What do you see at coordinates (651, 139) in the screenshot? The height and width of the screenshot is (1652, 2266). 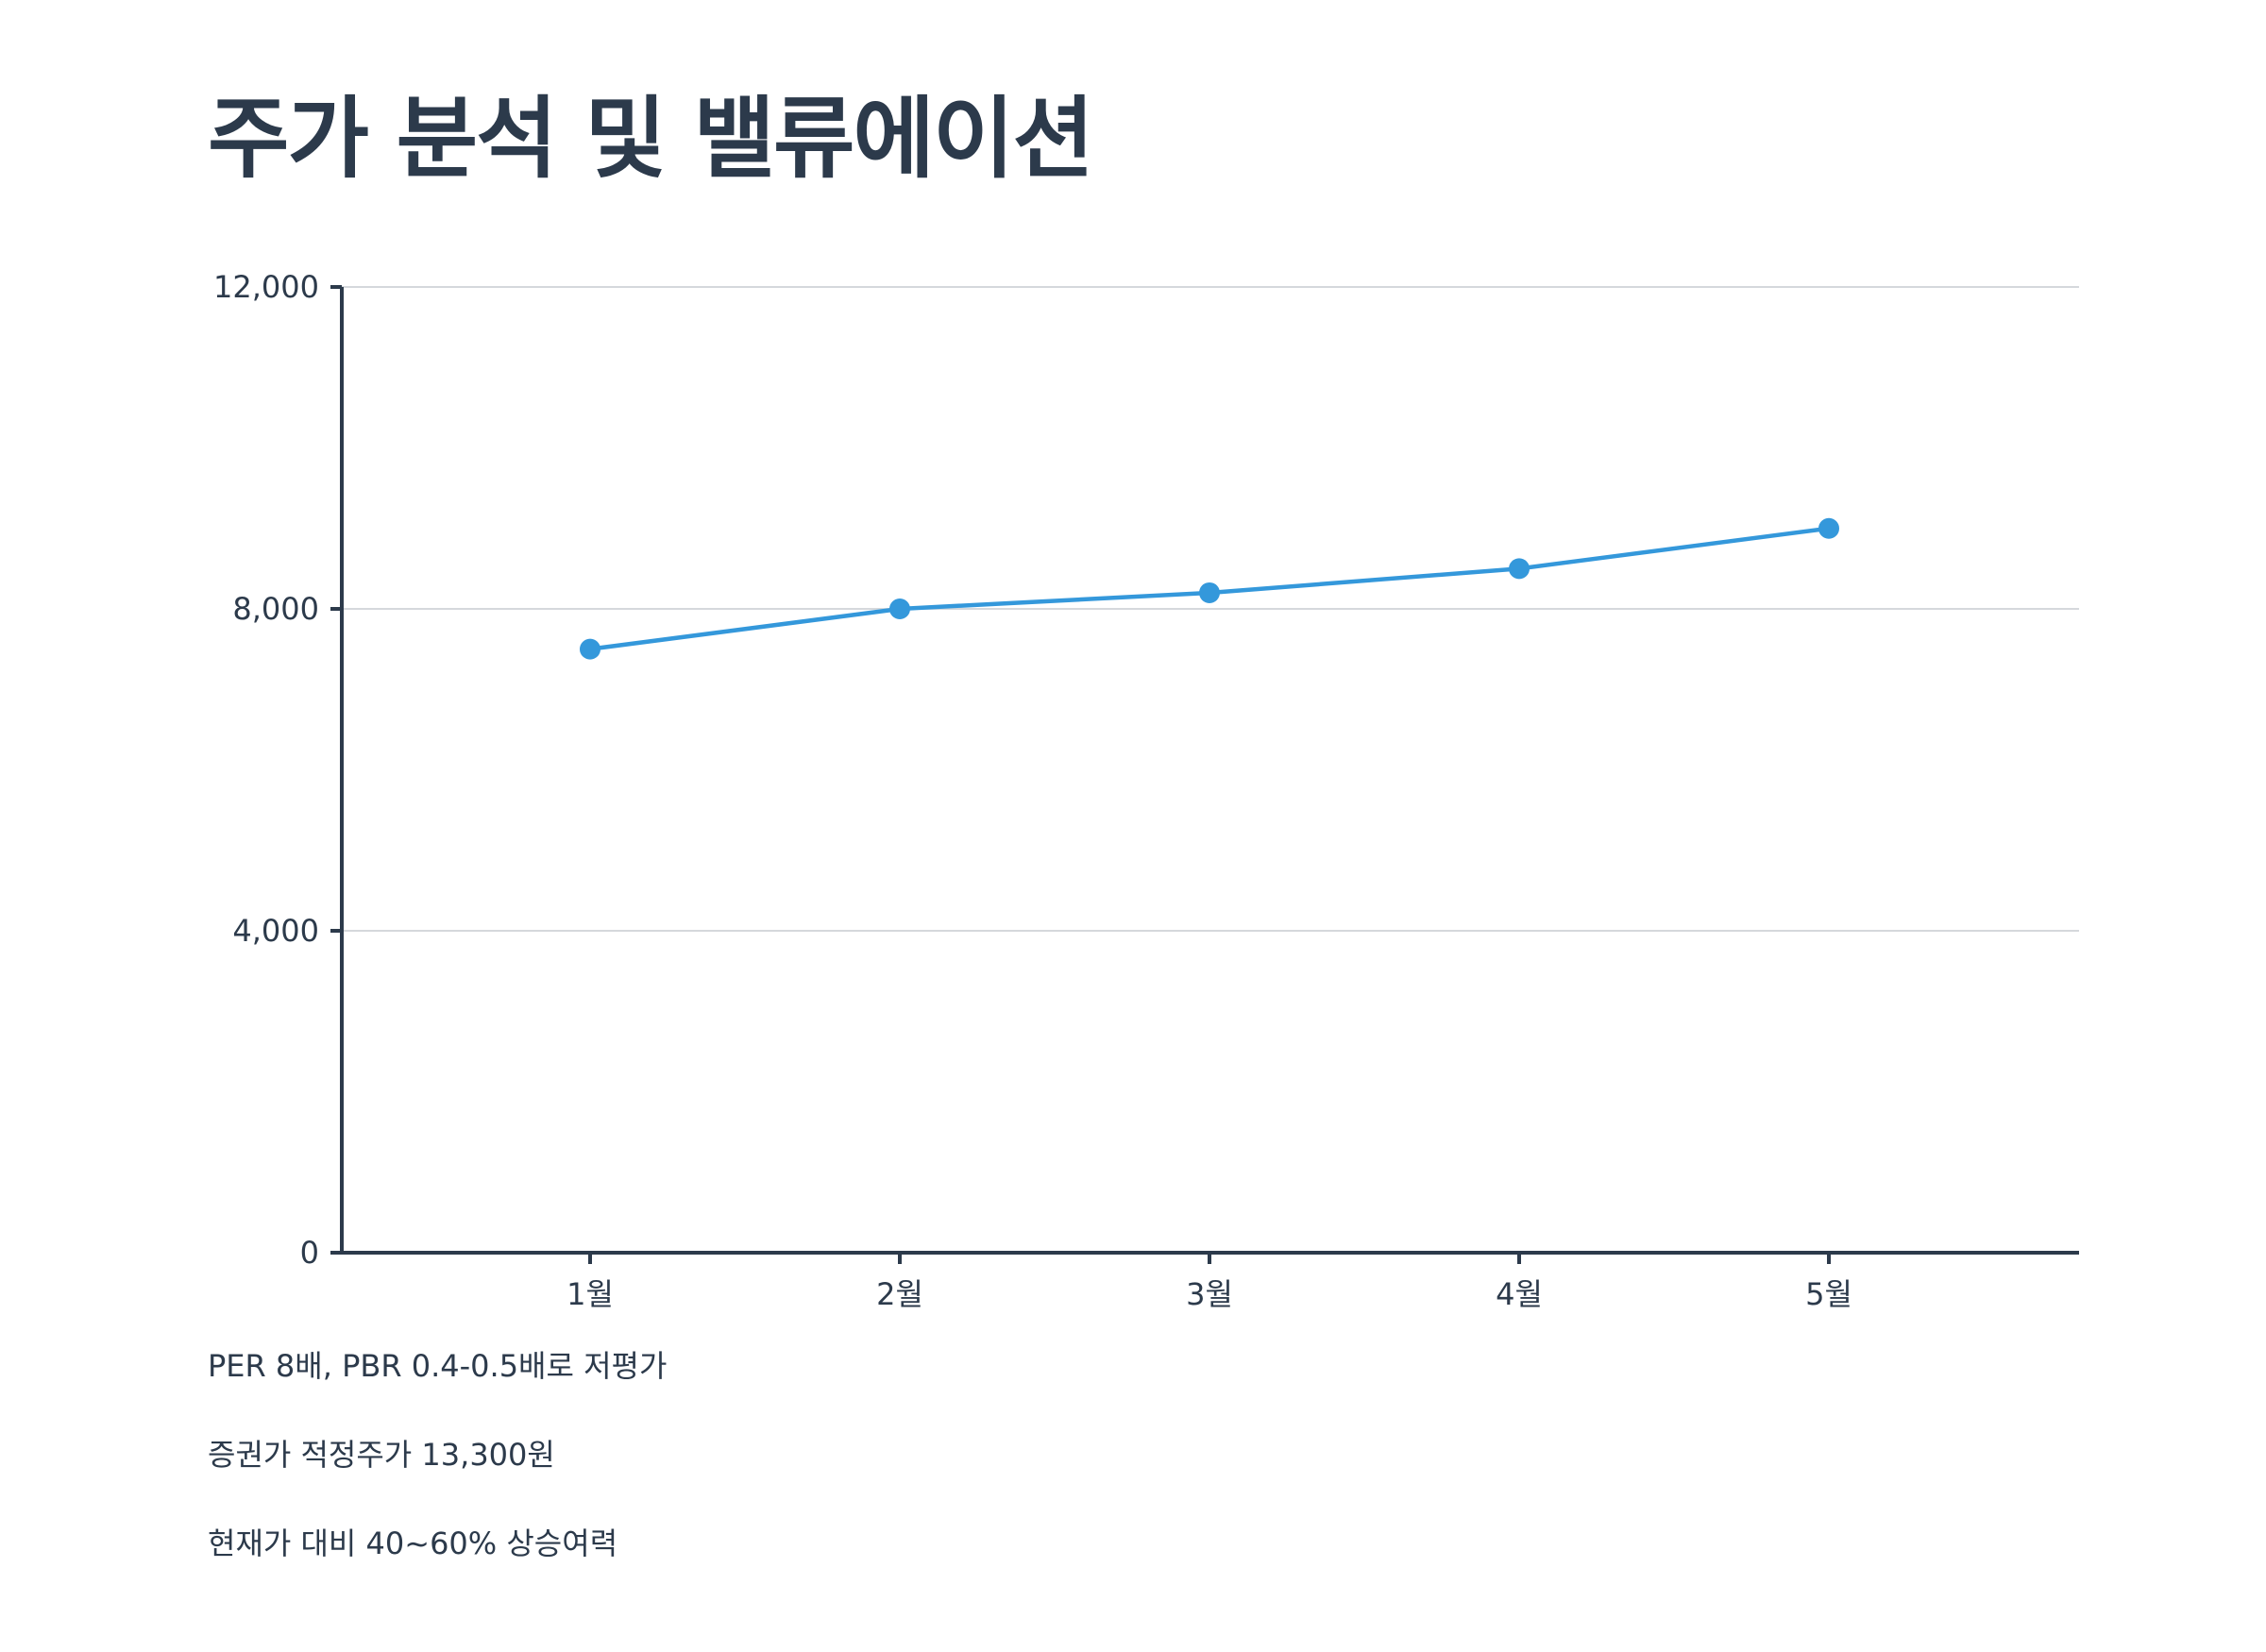 I see `page-title: 주가 분석 및 밸류에이션` at bounding box center [651, 139].